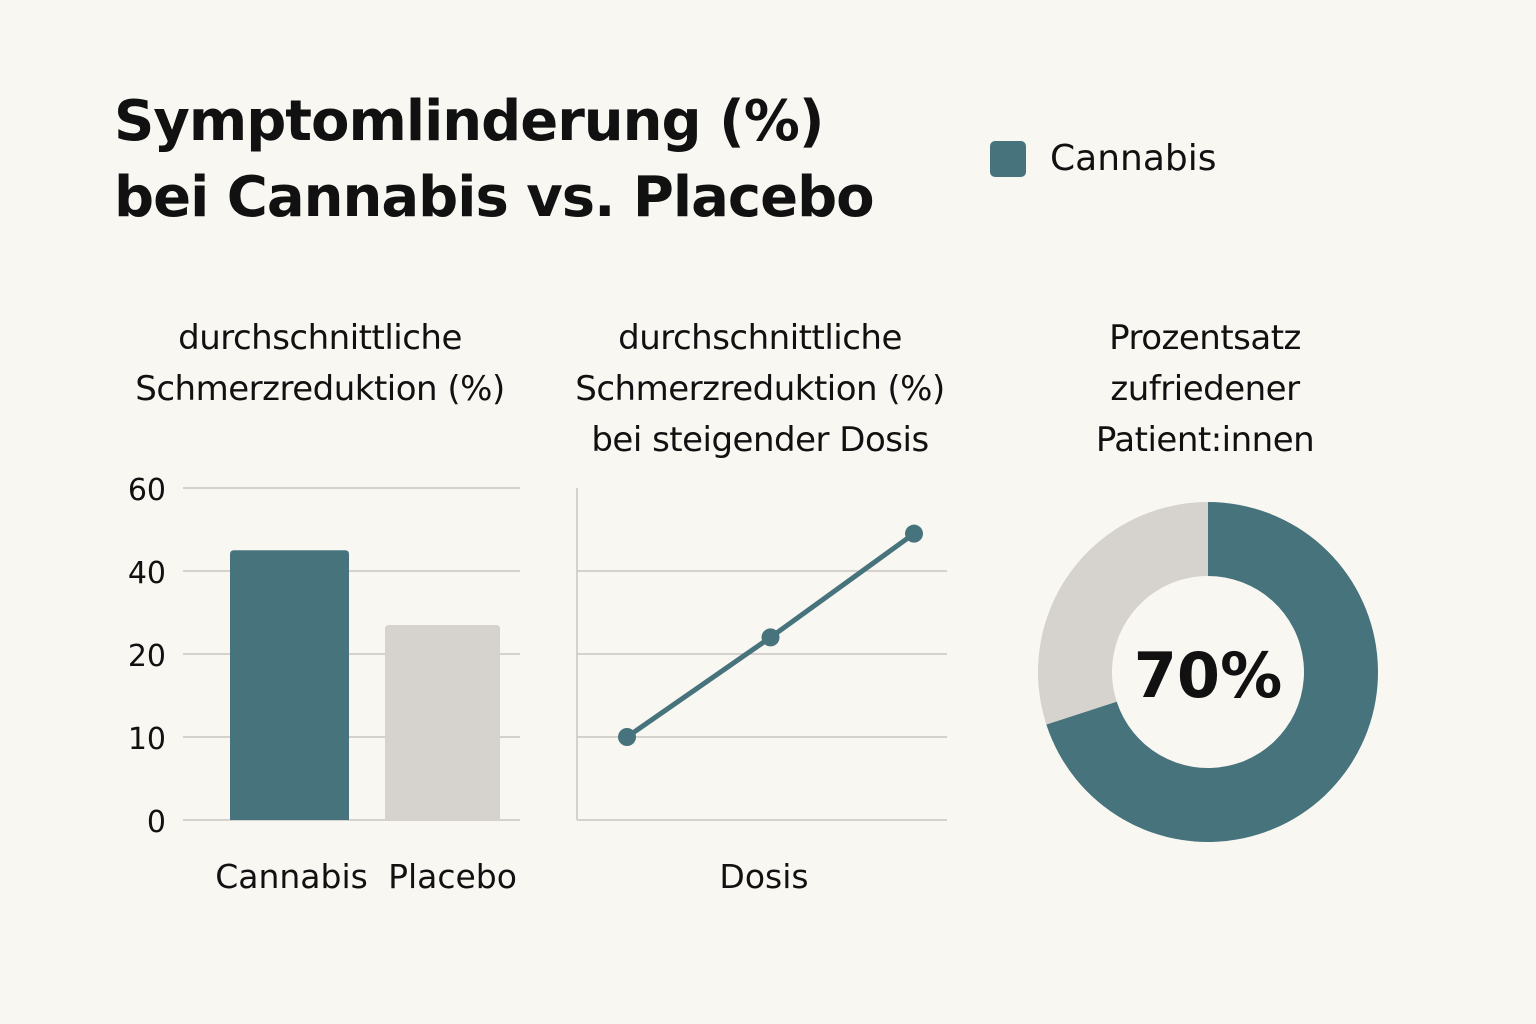 The image size is (1536, 1024). What do you see at coordinates (147, 739) in the screenshot?
I see `y-tick-label: 10` at bounding box center [147, 739].